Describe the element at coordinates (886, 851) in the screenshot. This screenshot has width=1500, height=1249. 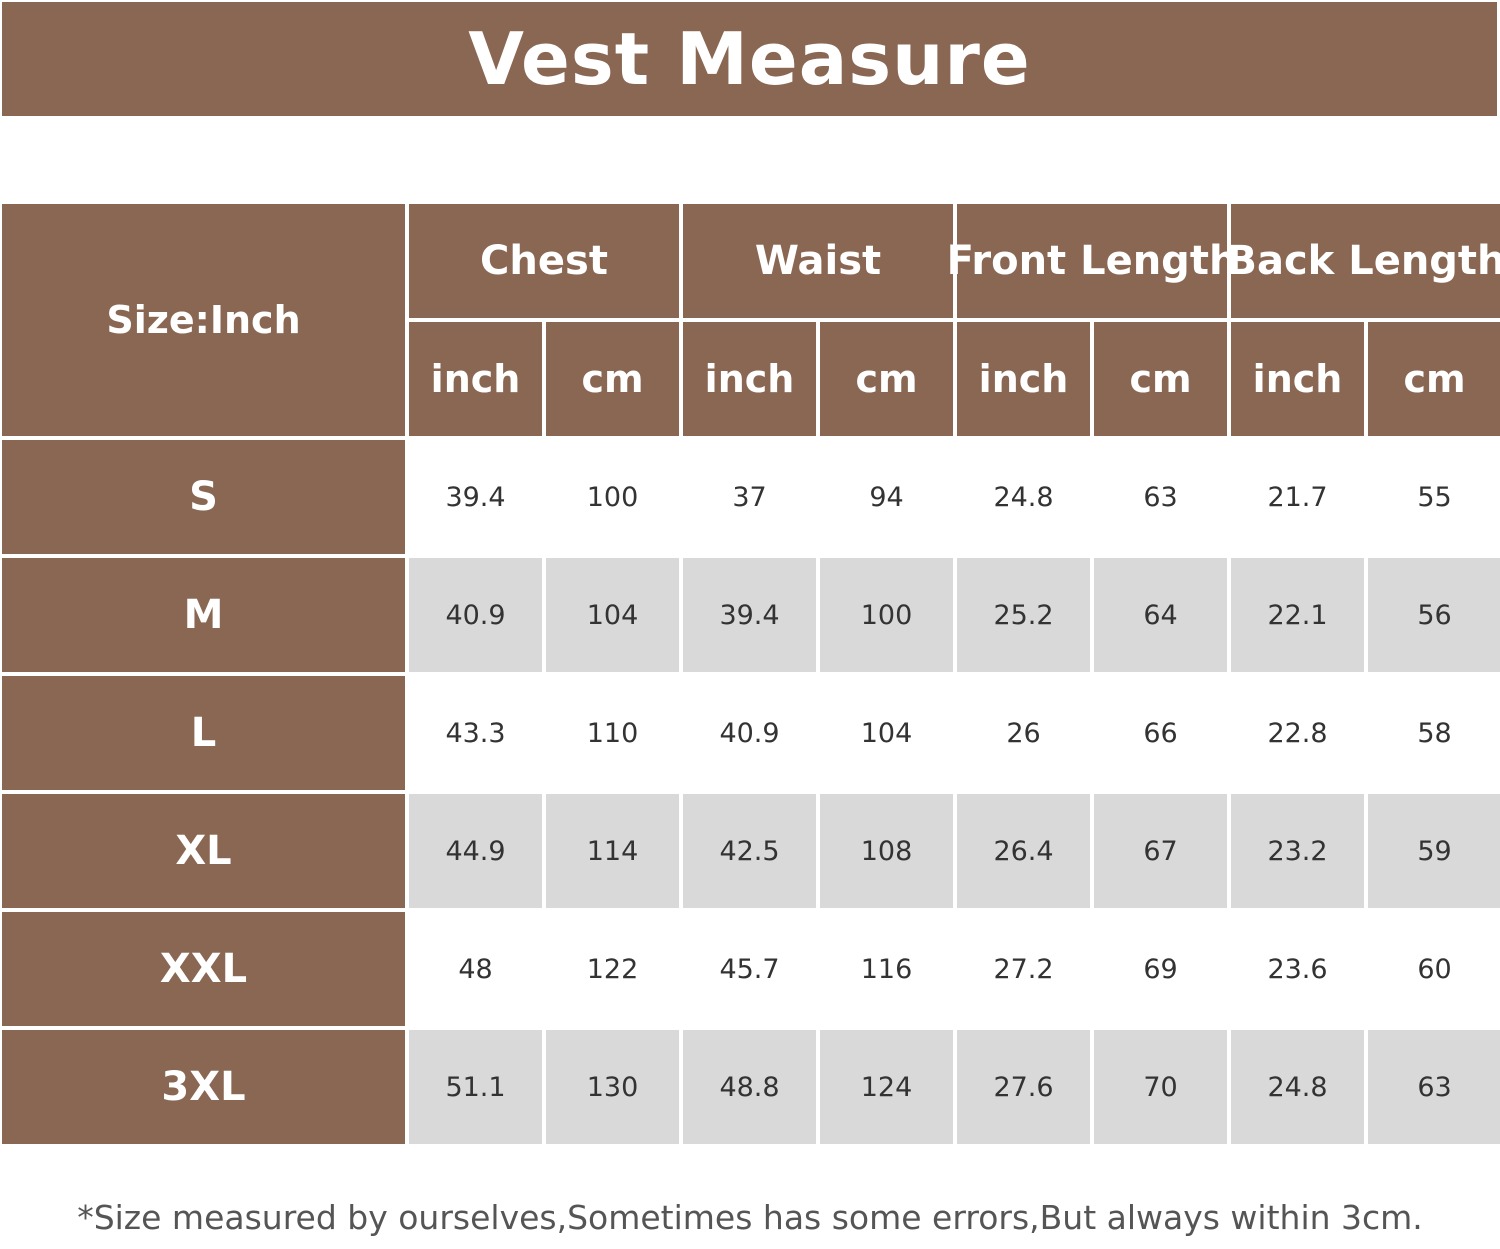
I see `table-cell: 108` at that location.